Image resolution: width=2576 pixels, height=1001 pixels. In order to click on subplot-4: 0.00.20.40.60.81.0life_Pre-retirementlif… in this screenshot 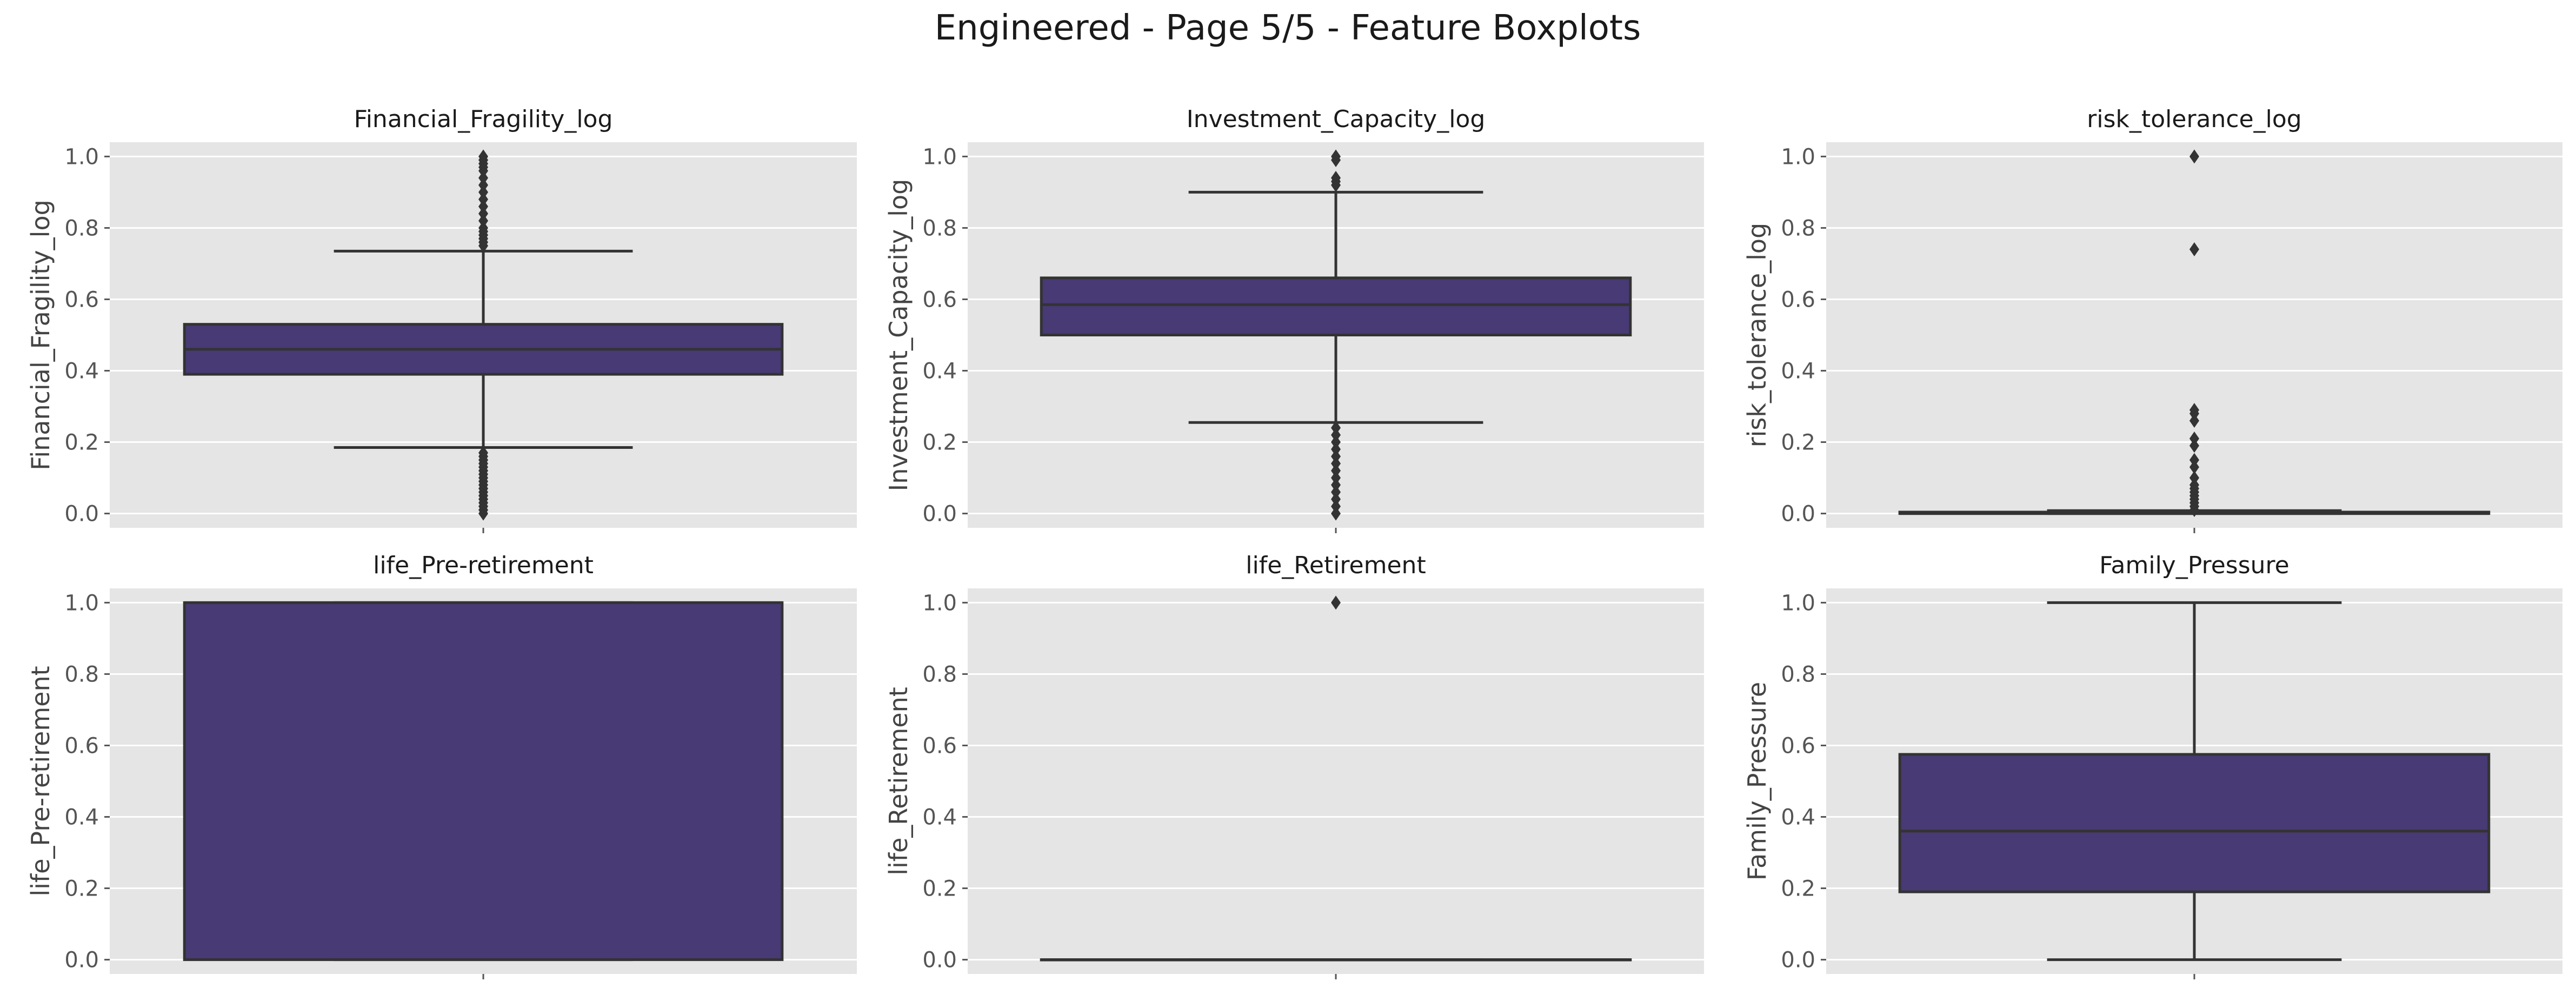, I will do `click(441, 766)`.